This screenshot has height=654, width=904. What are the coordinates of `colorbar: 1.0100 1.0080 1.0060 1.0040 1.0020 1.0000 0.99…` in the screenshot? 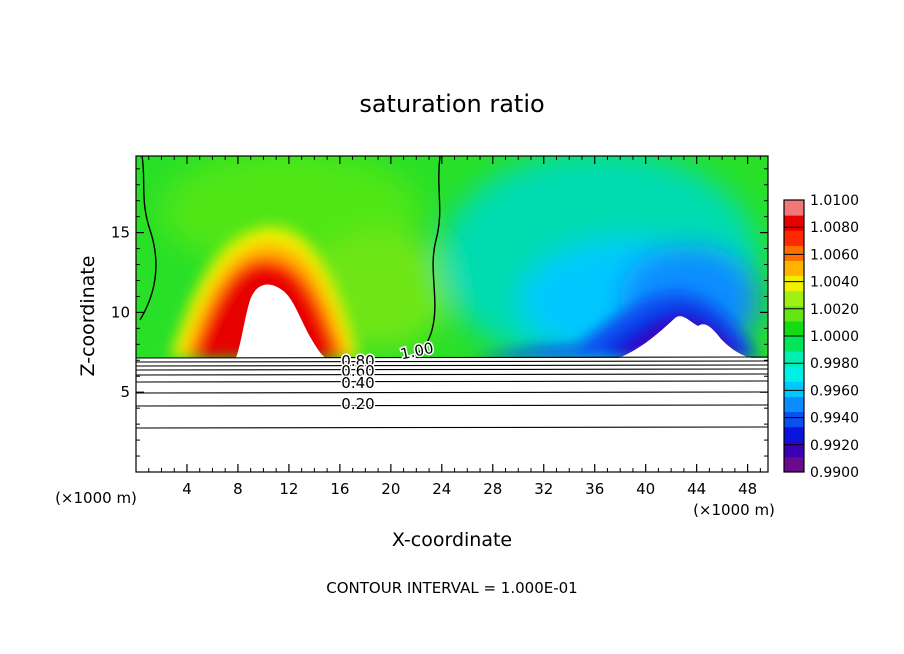 It's located at (821, 337).